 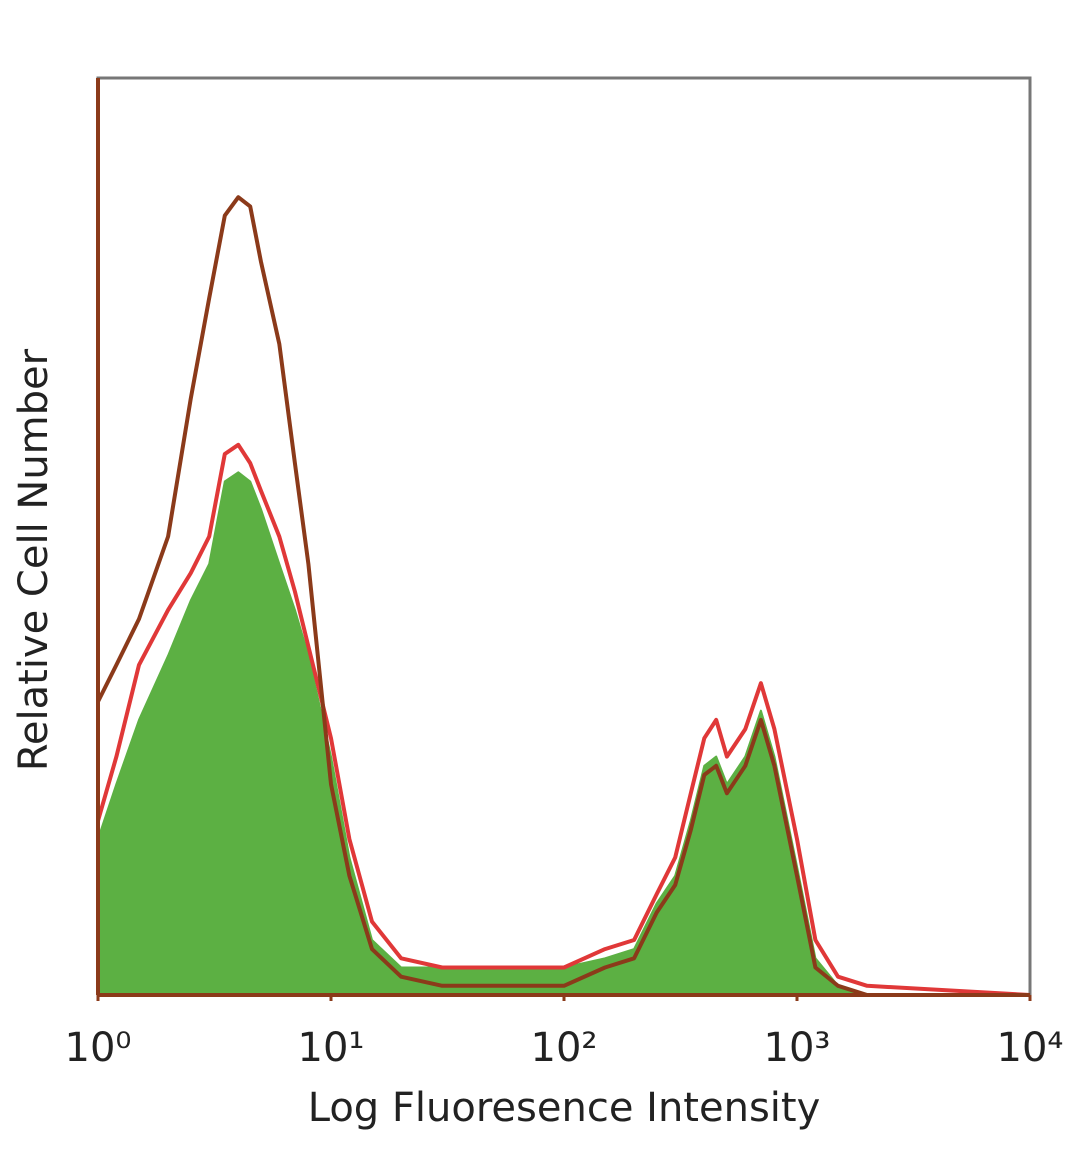 What do you see at coordinates (564, 1048) in the screenshot?
I see `x-tick-label: 10²` at bounding box center [564, 1048].